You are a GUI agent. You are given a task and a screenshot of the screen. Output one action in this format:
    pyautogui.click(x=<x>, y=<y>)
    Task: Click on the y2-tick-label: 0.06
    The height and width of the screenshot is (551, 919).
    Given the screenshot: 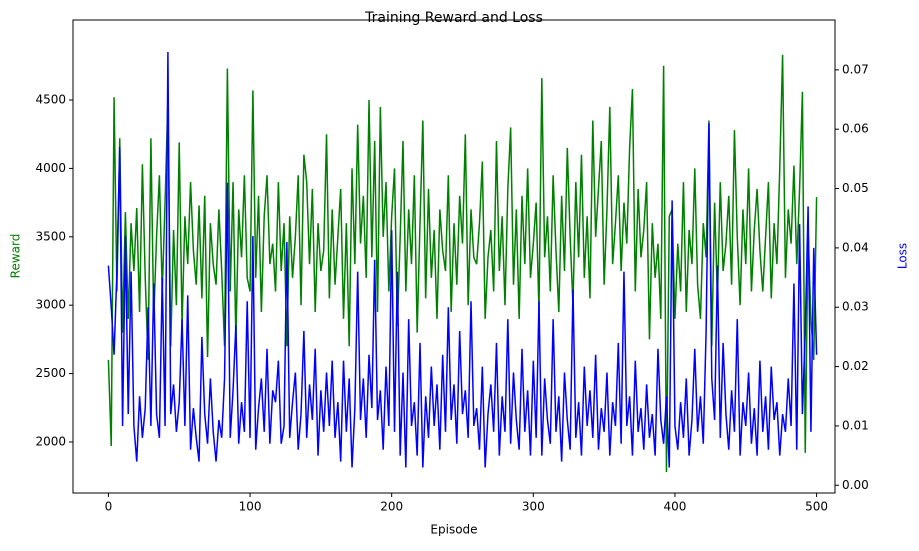 What is the action you would take?
    pyautogui.click(x=855, y=129)
    